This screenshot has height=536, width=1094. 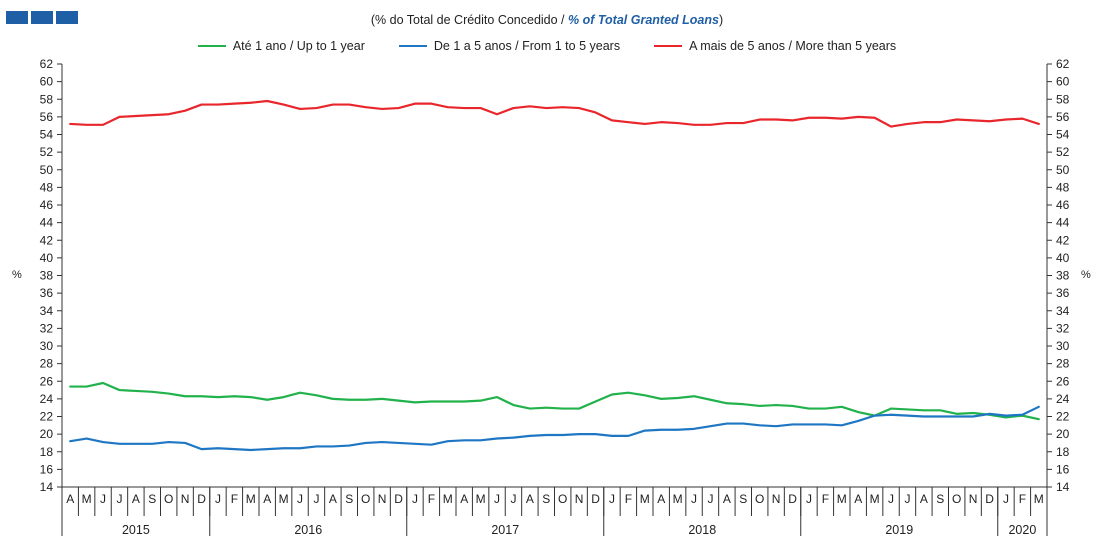 What do you see at coordinates (47, 311) in the screenshot?
I see `y-tick-label-left: 34` at bounding box center [47, 311].